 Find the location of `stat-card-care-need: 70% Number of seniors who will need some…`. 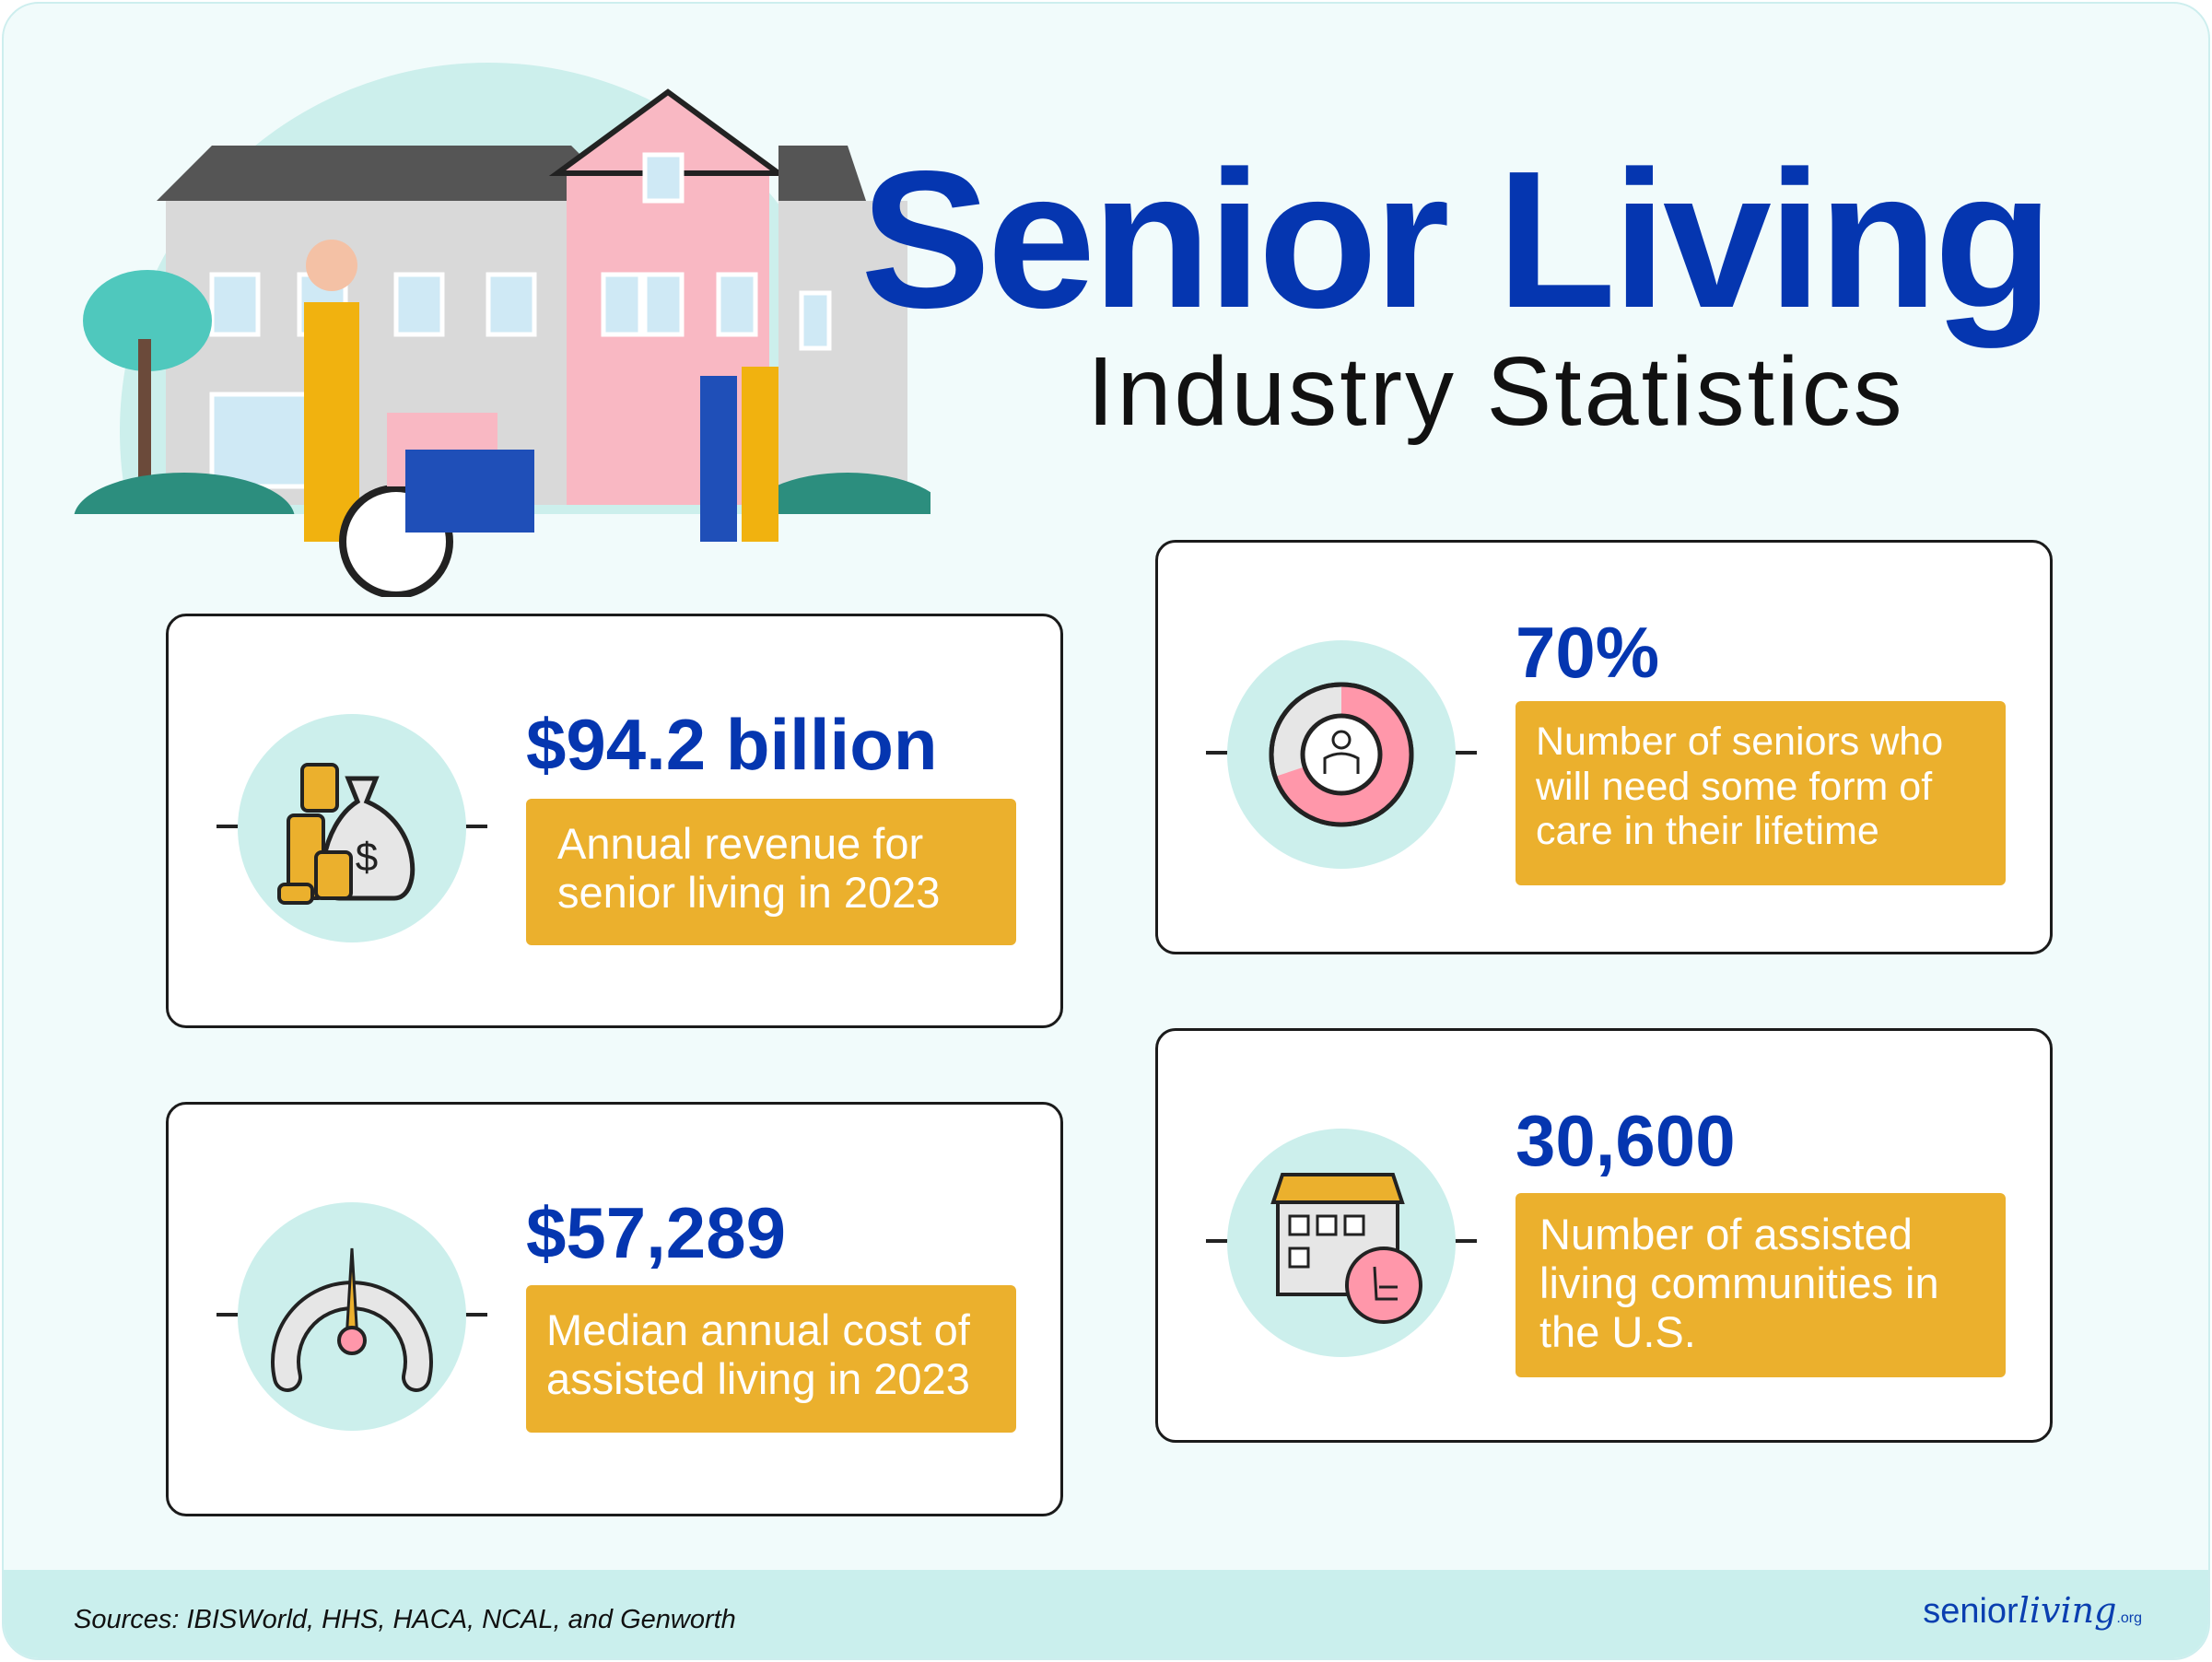

stat-card-care-need: 70% Number of seniors who will need some… is located at coordinates (1604, 747).